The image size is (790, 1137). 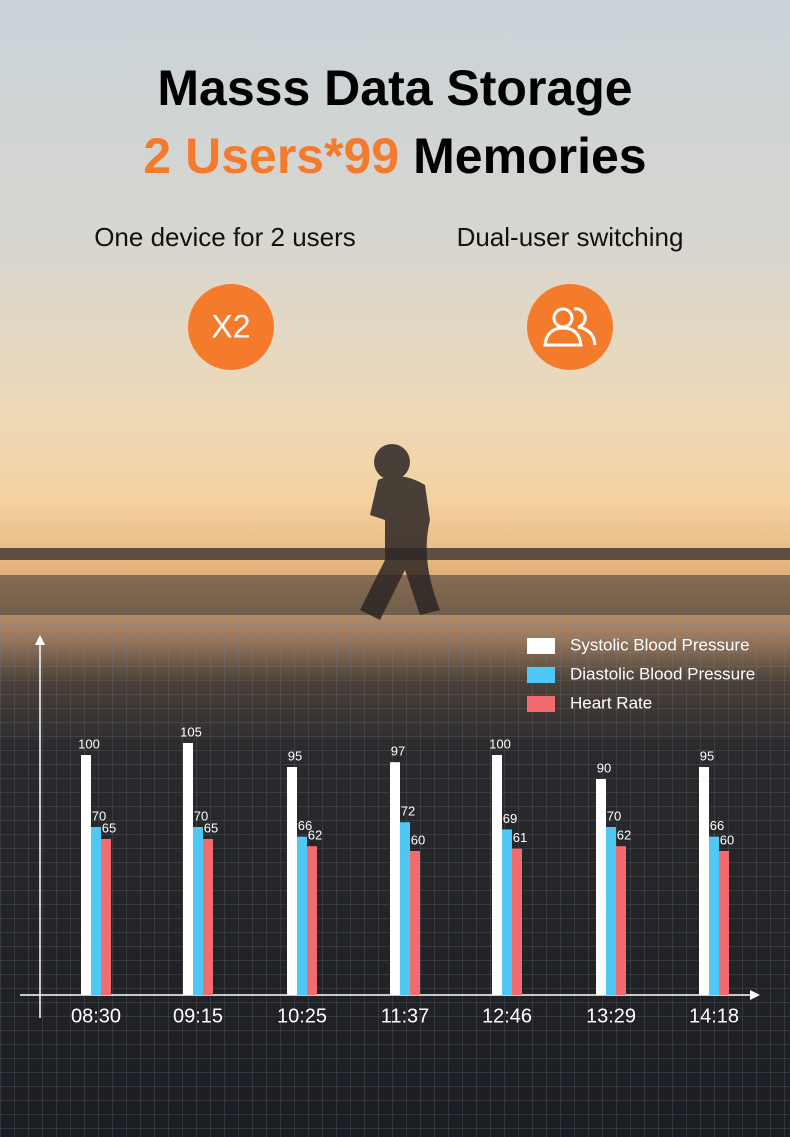 I want to click on x-tick-label: 14:18, so click(x=714, y=1016).